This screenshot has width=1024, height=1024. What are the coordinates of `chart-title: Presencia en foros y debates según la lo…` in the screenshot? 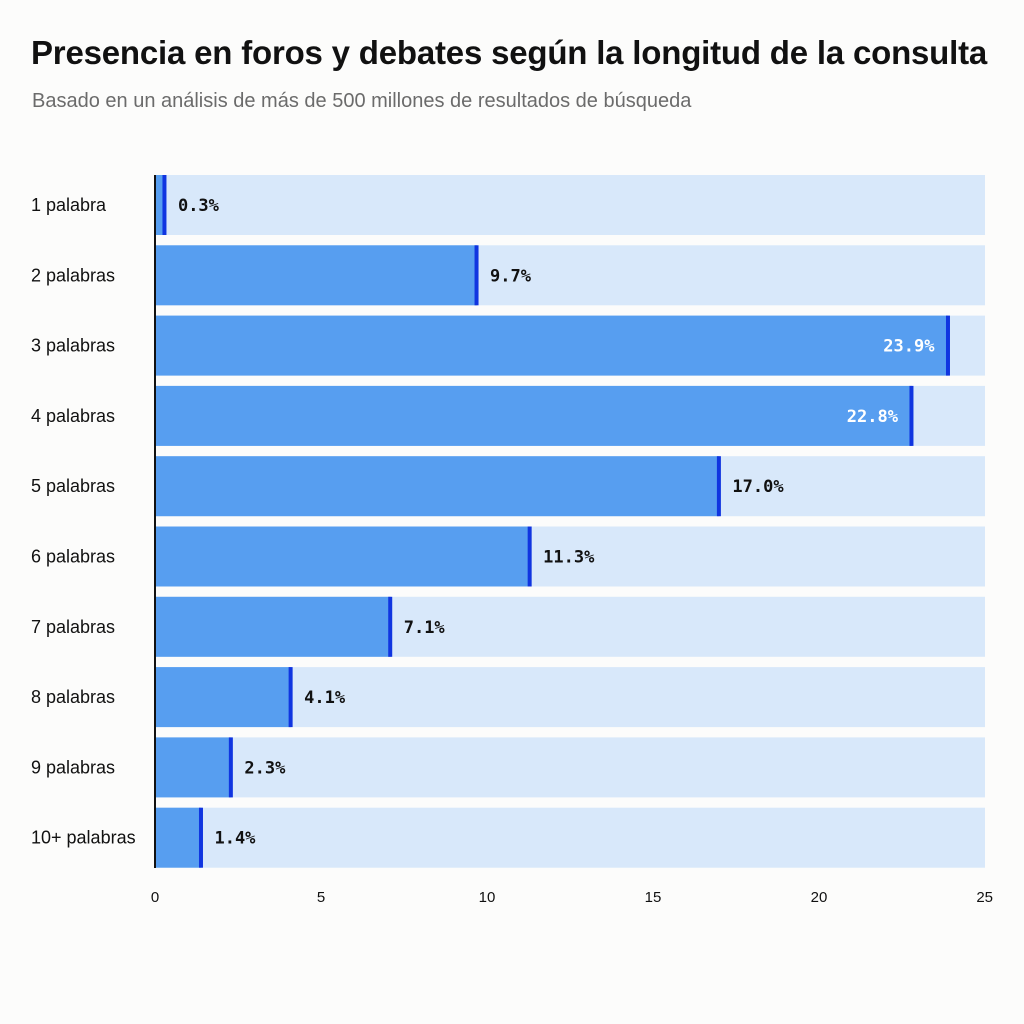 It's located at (509, 52).